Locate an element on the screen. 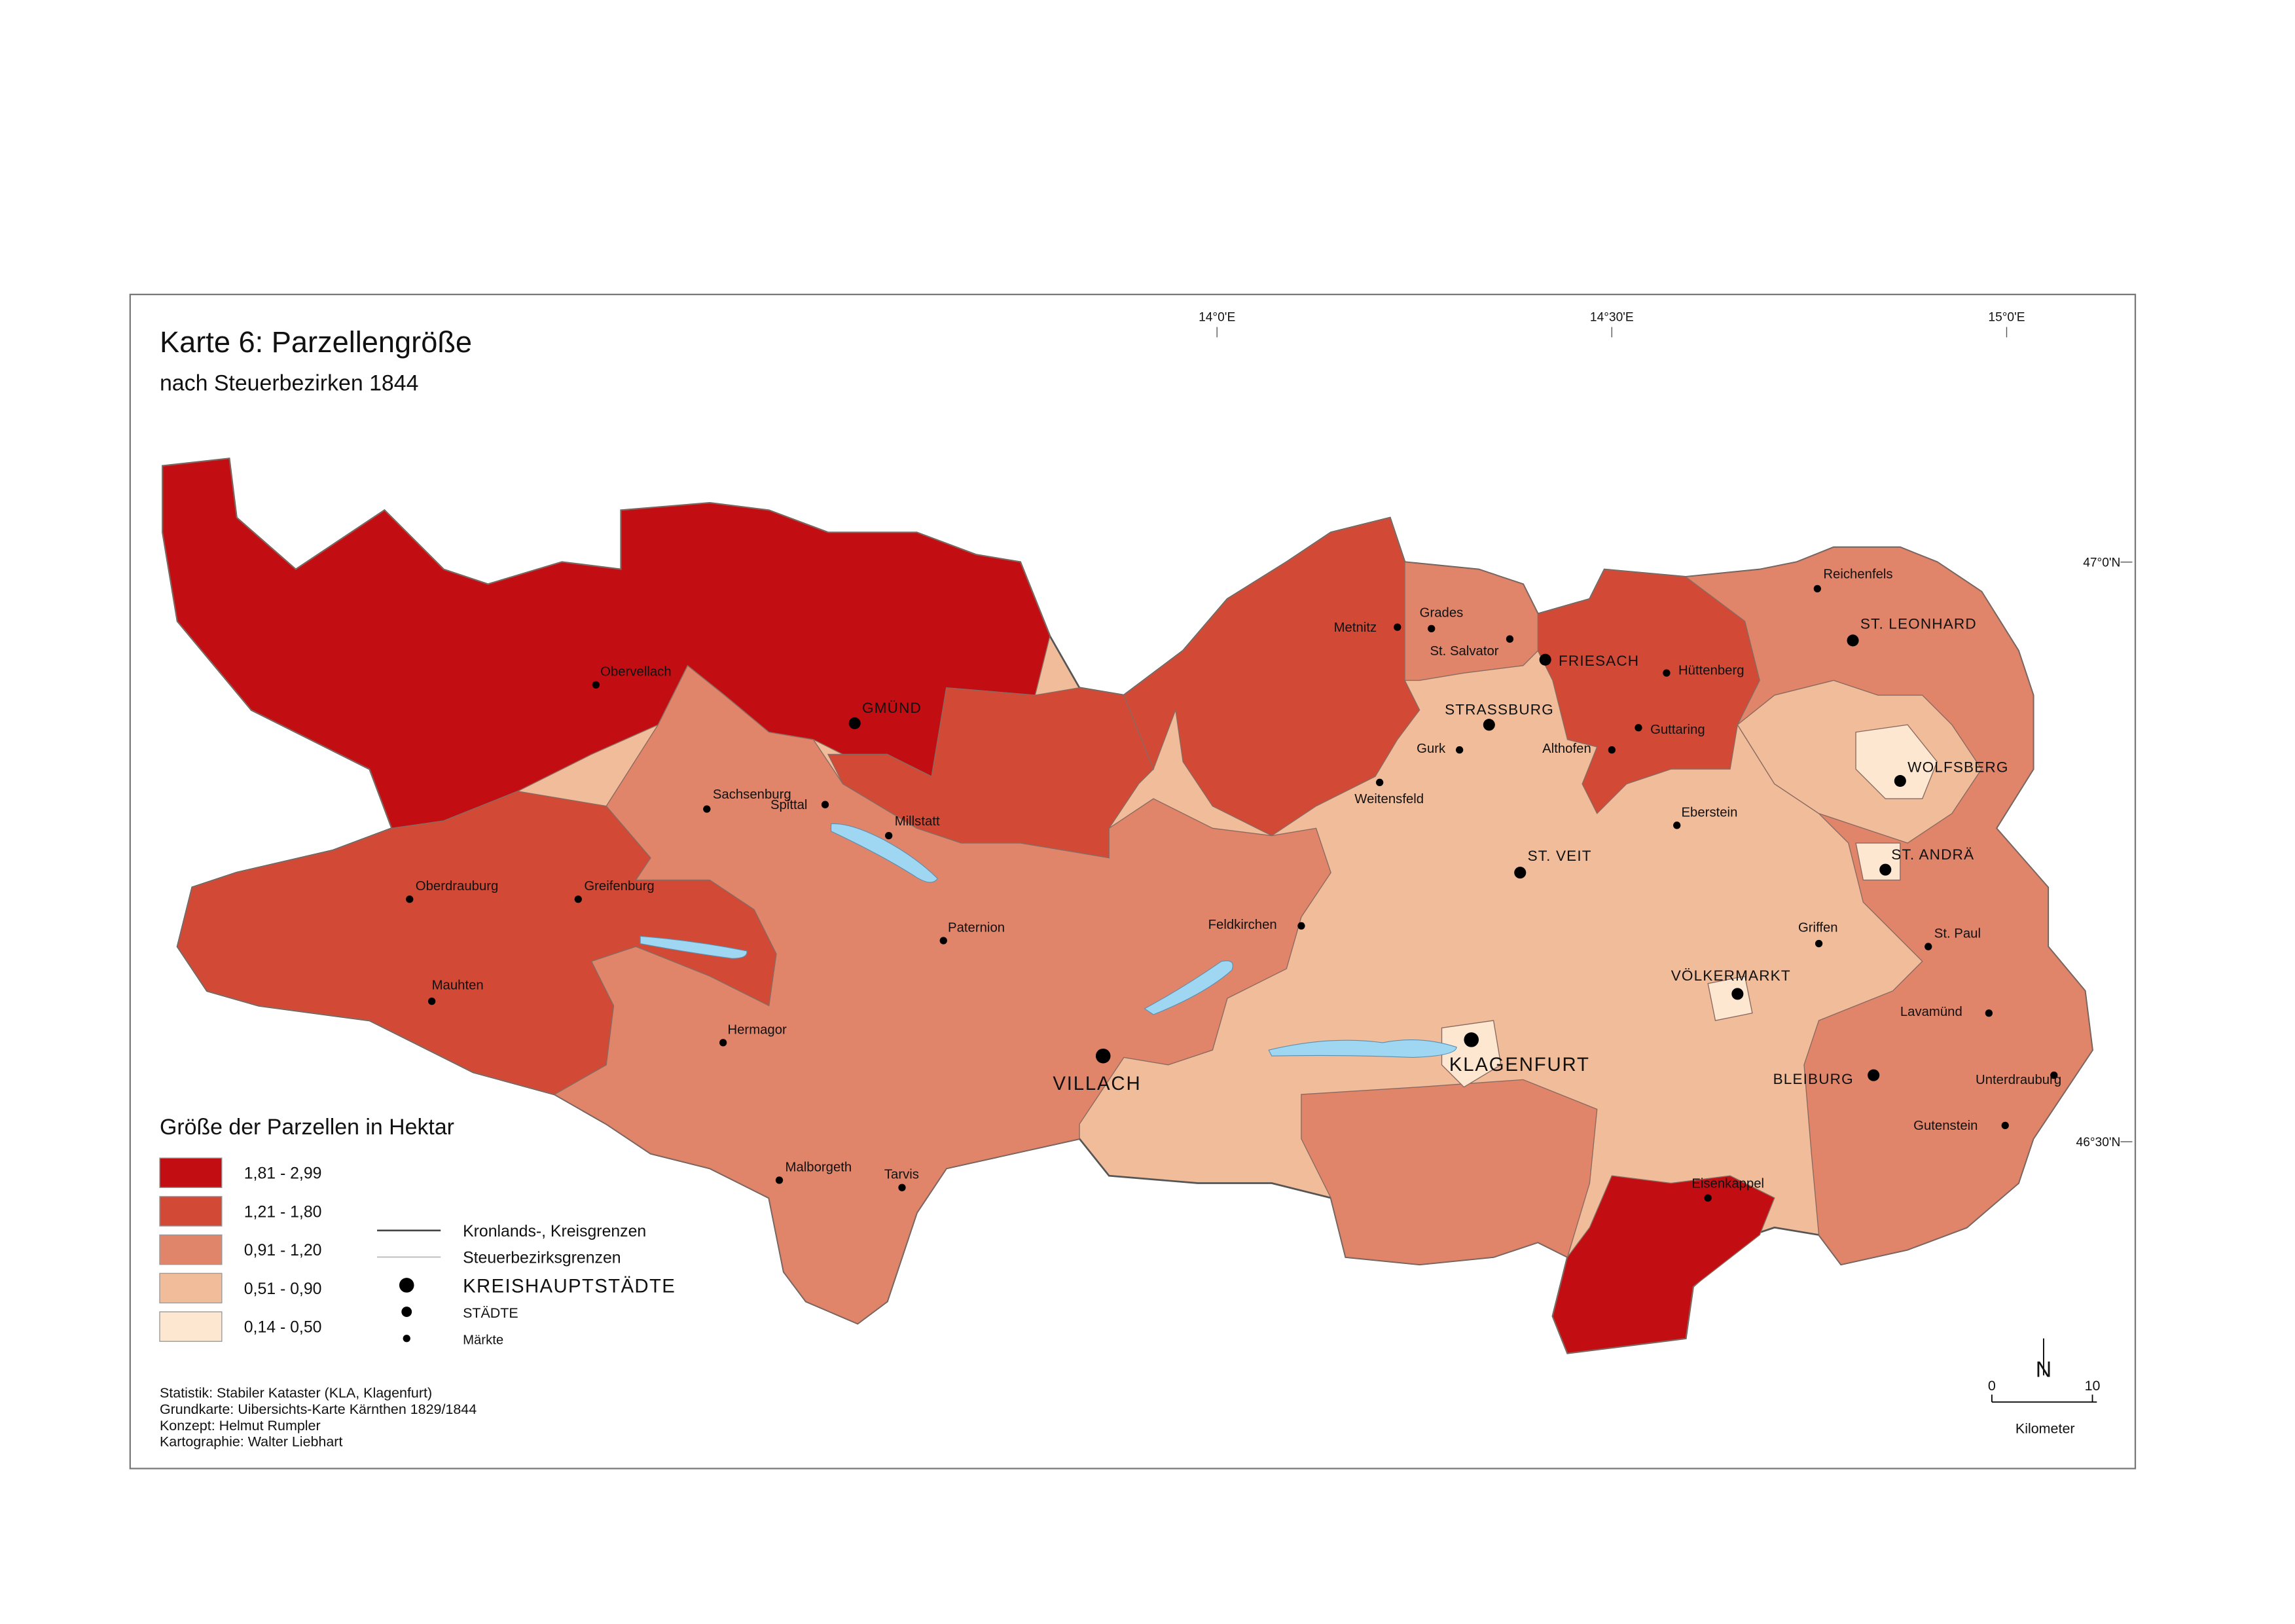  place-label: Griffen is located at coordinates (1818, 928).